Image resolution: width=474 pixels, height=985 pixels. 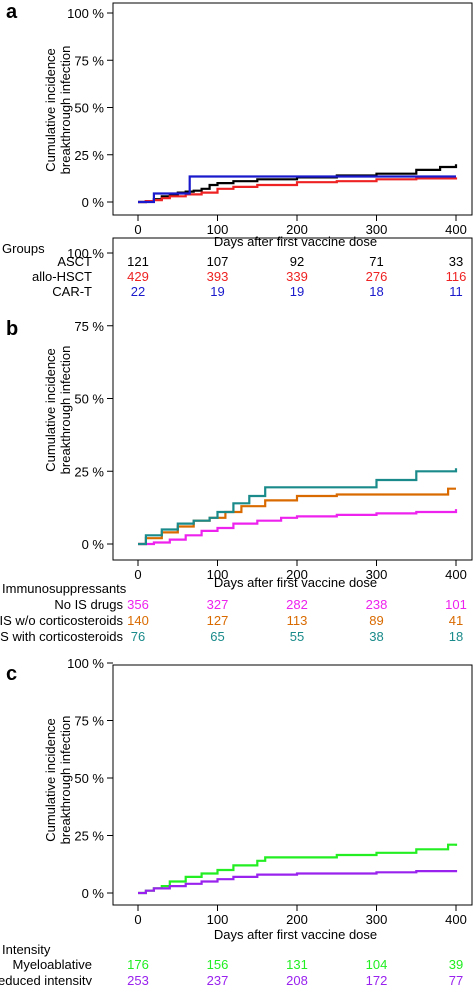 What do you see at coordinates (376, 620) in the screenshot?
I see `risk-table-value: 89` at bounding box center [376, 620].